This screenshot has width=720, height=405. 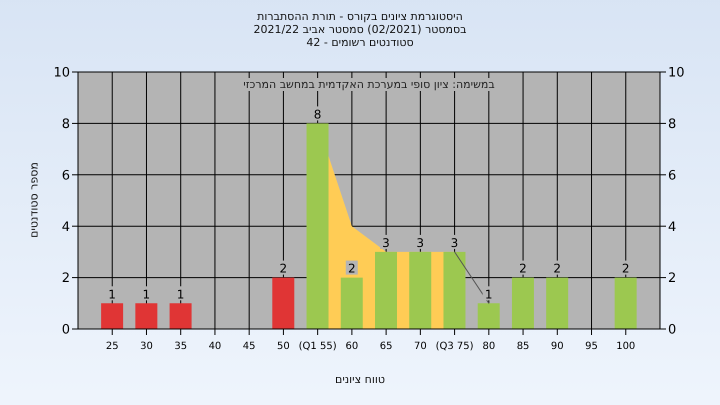 What do you see at coordinates (34, 200) in the screenshot?
I see `y-axis-title: מספר סטודנטים` at bounding box center [34, 200].